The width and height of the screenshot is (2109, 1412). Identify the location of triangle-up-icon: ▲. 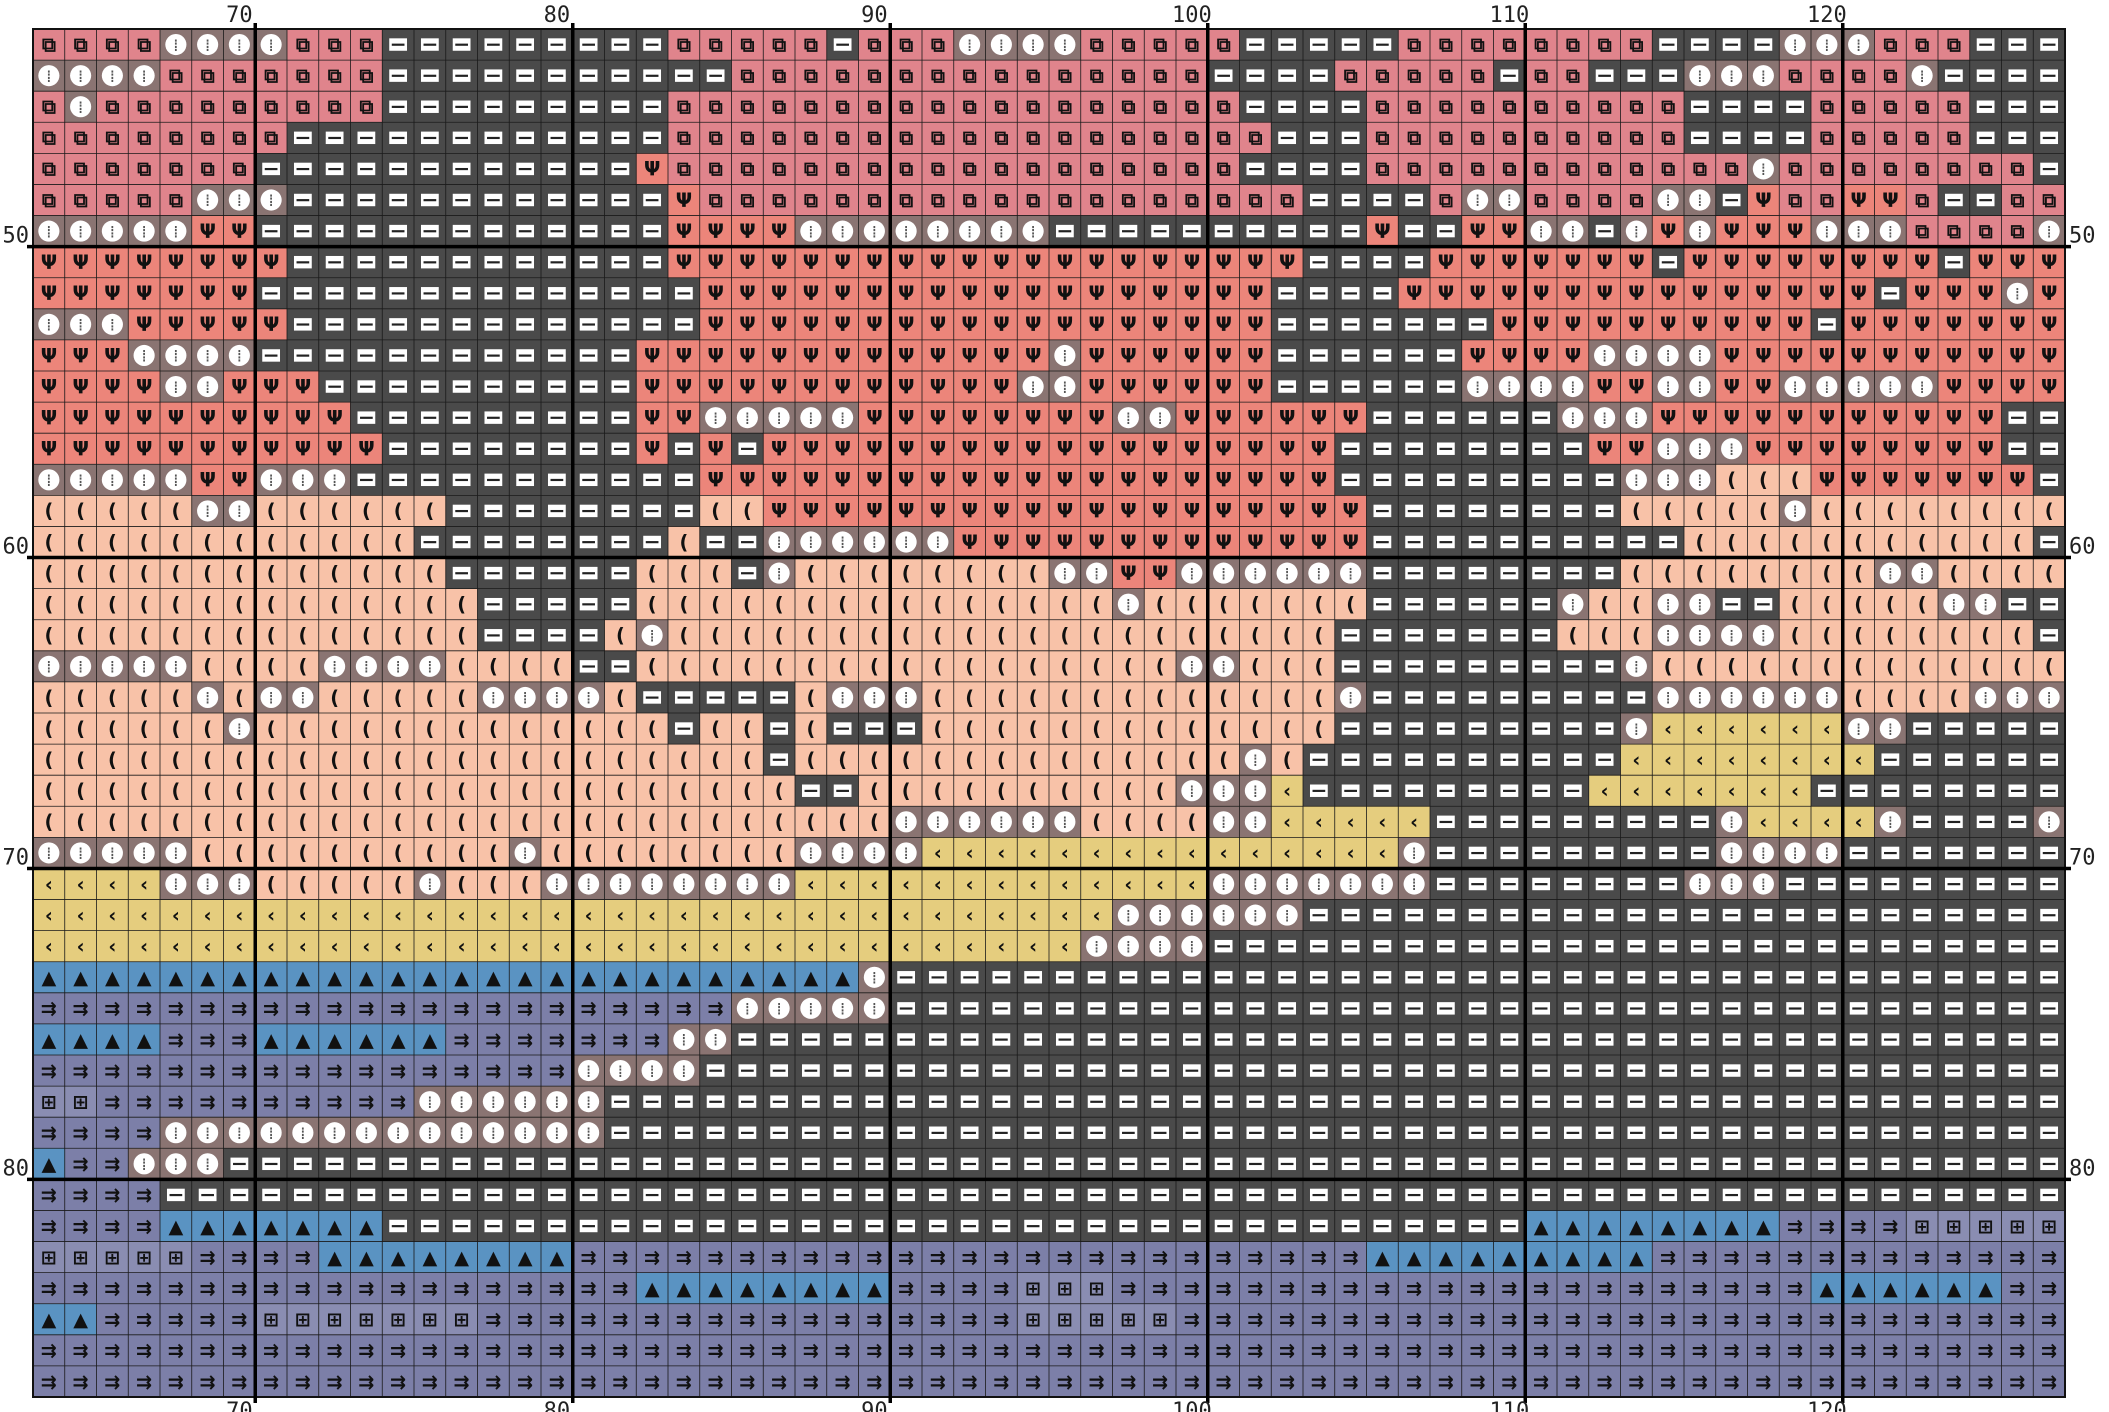
(207, 977).